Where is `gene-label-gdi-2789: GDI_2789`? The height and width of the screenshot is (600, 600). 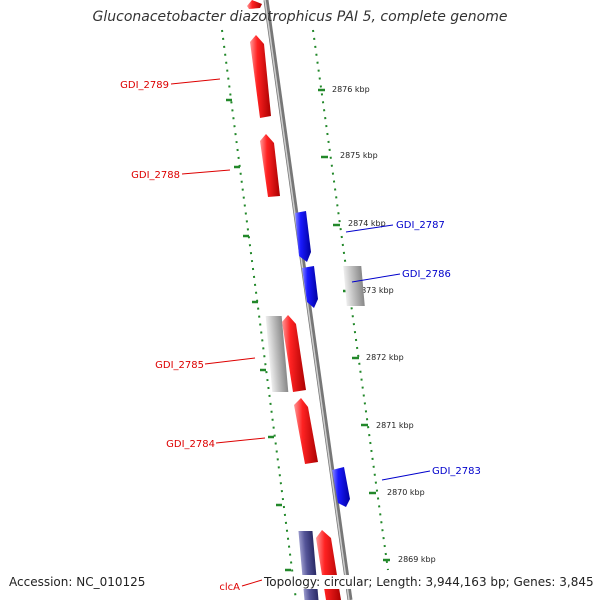
gene-label-gdi-2789: GDI_2789 is located at coordinates (144, 85).